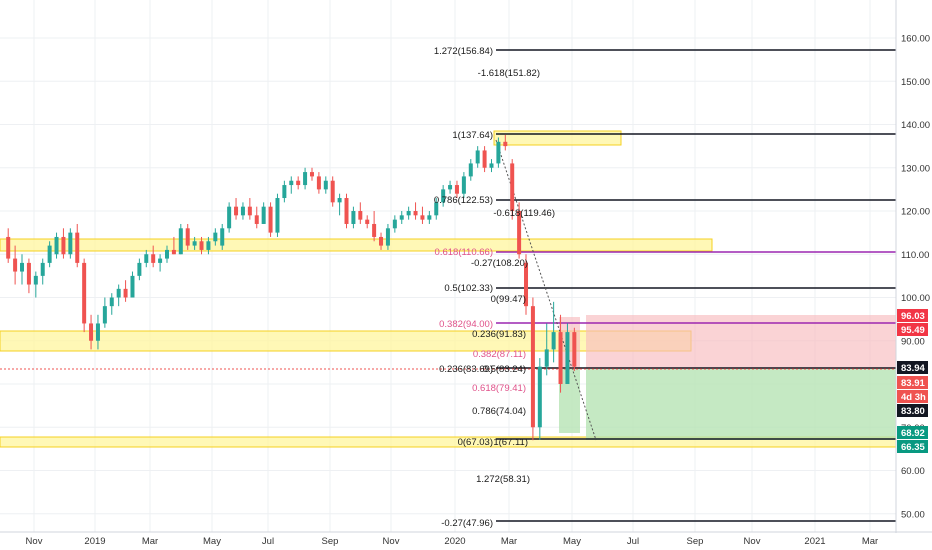 The width and height of the screenshot is (932, 550). Describe the element at coordinates (915, 298) in the screenshot. I see `y-tick-label: 100.00` at that location.